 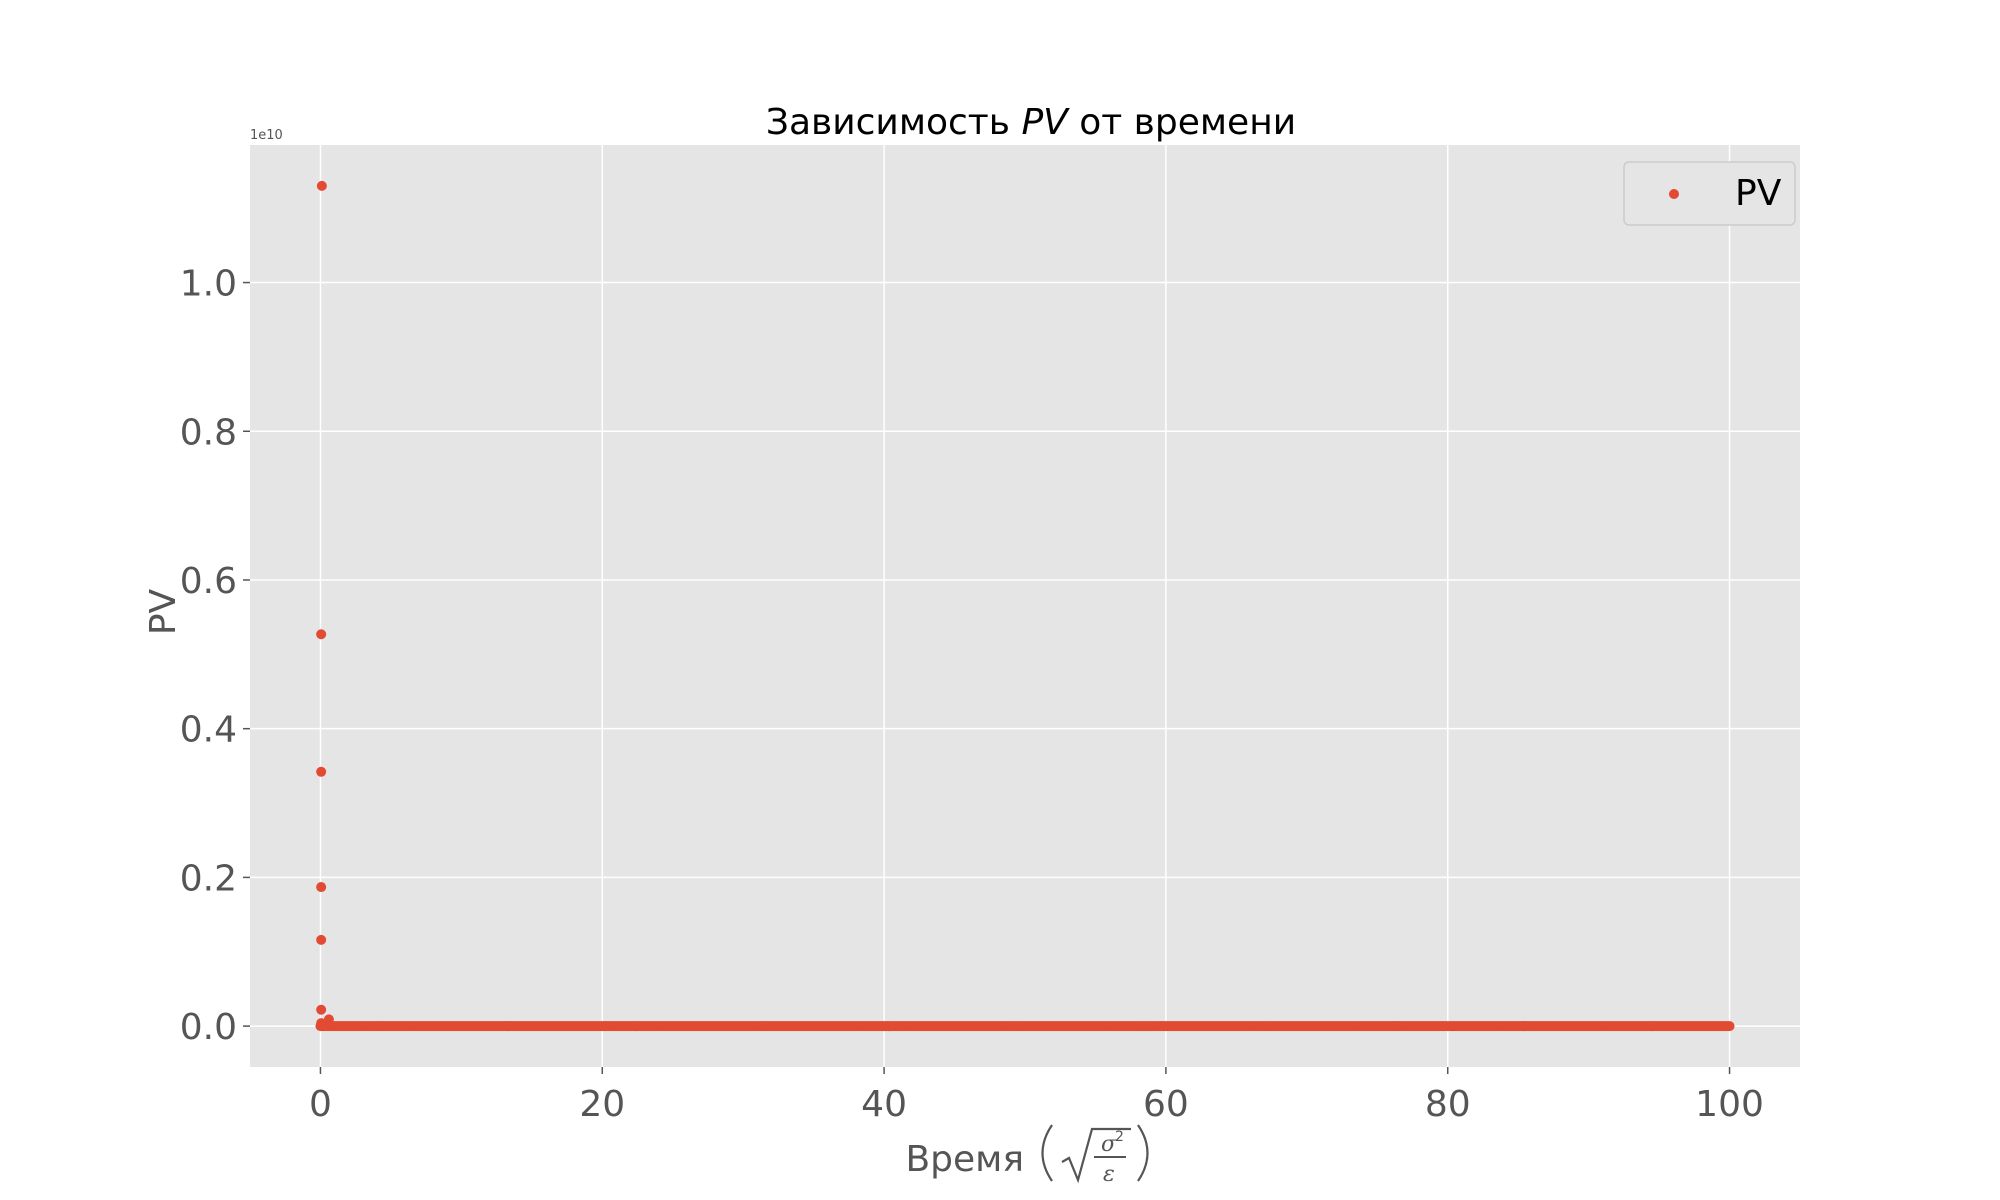 I want to click on unit-numerator: σ, so click(x=1109, y=1144).